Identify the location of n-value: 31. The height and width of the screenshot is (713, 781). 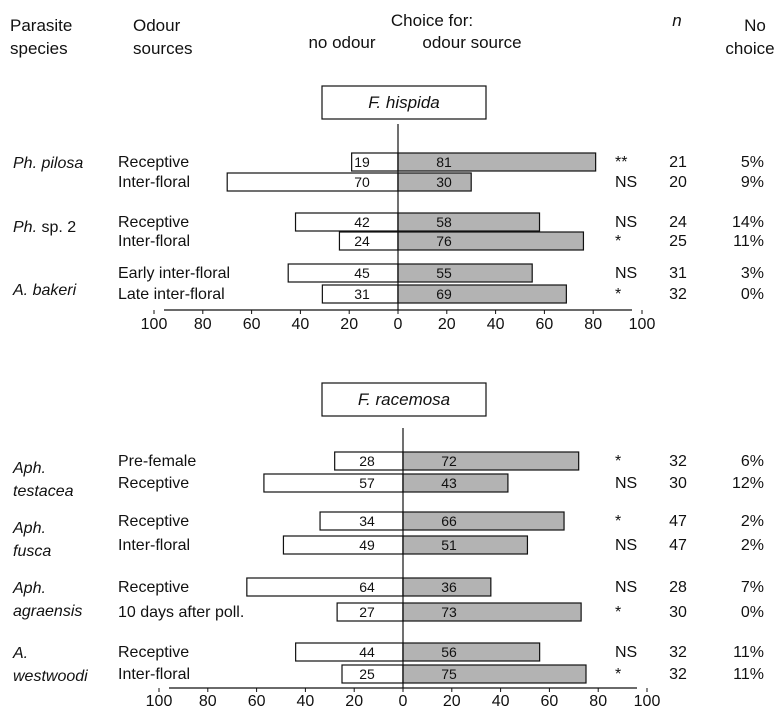
(678, 273).